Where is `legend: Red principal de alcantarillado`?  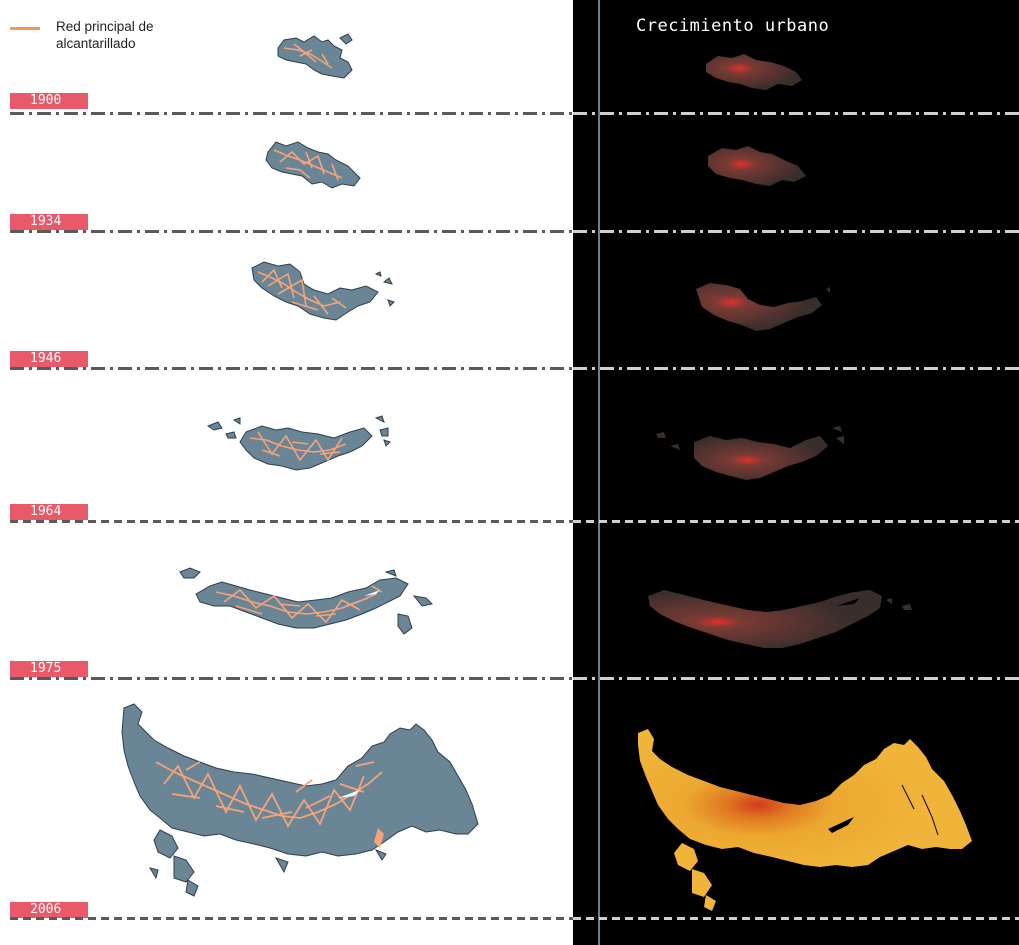 legend: Red principal de alcantarillado is located at coordinates (108, 35).